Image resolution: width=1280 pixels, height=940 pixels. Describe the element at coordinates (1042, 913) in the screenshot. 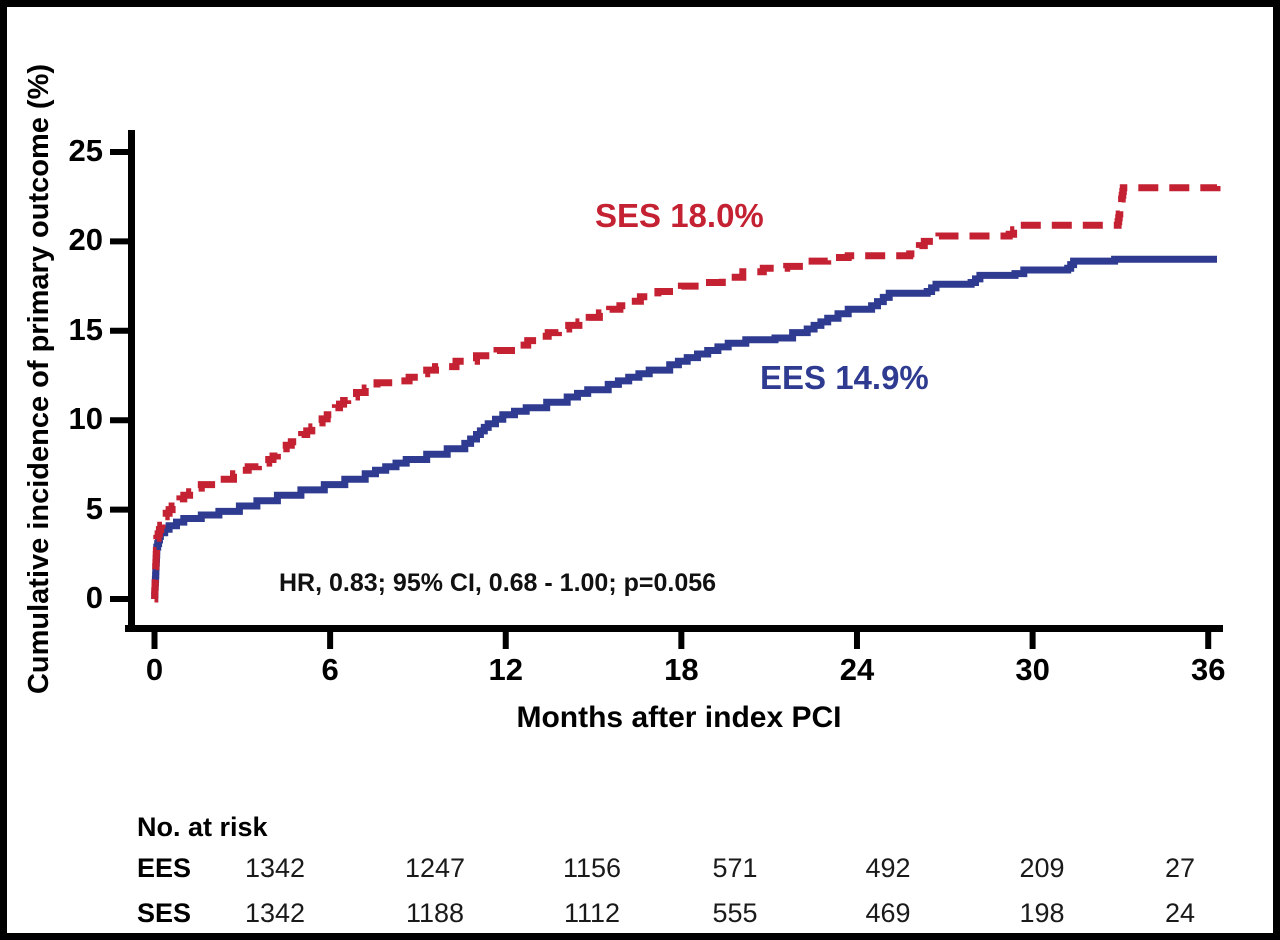

I see `risk-cell: 198` at that location.